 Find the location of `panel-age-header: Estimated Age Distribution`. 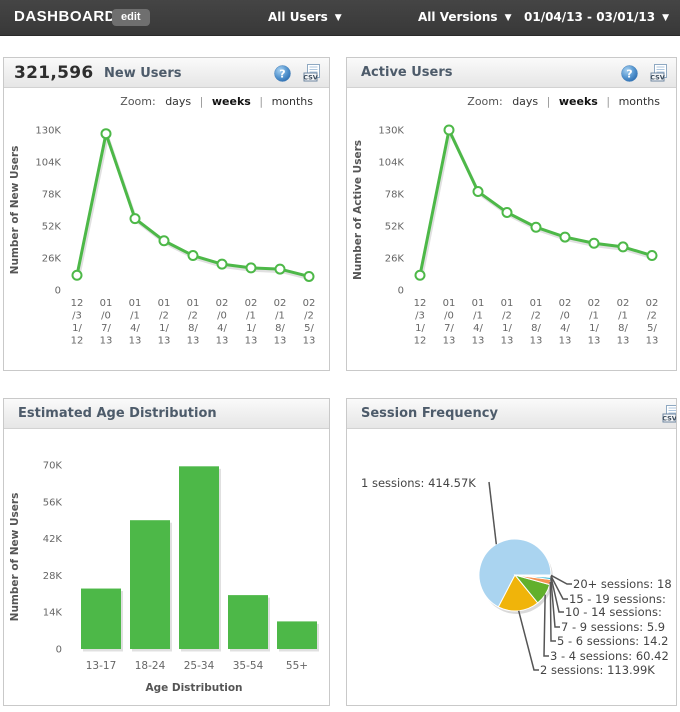

panel-age-header: Estimated Age Distribution is located at coordinates (166, 414).